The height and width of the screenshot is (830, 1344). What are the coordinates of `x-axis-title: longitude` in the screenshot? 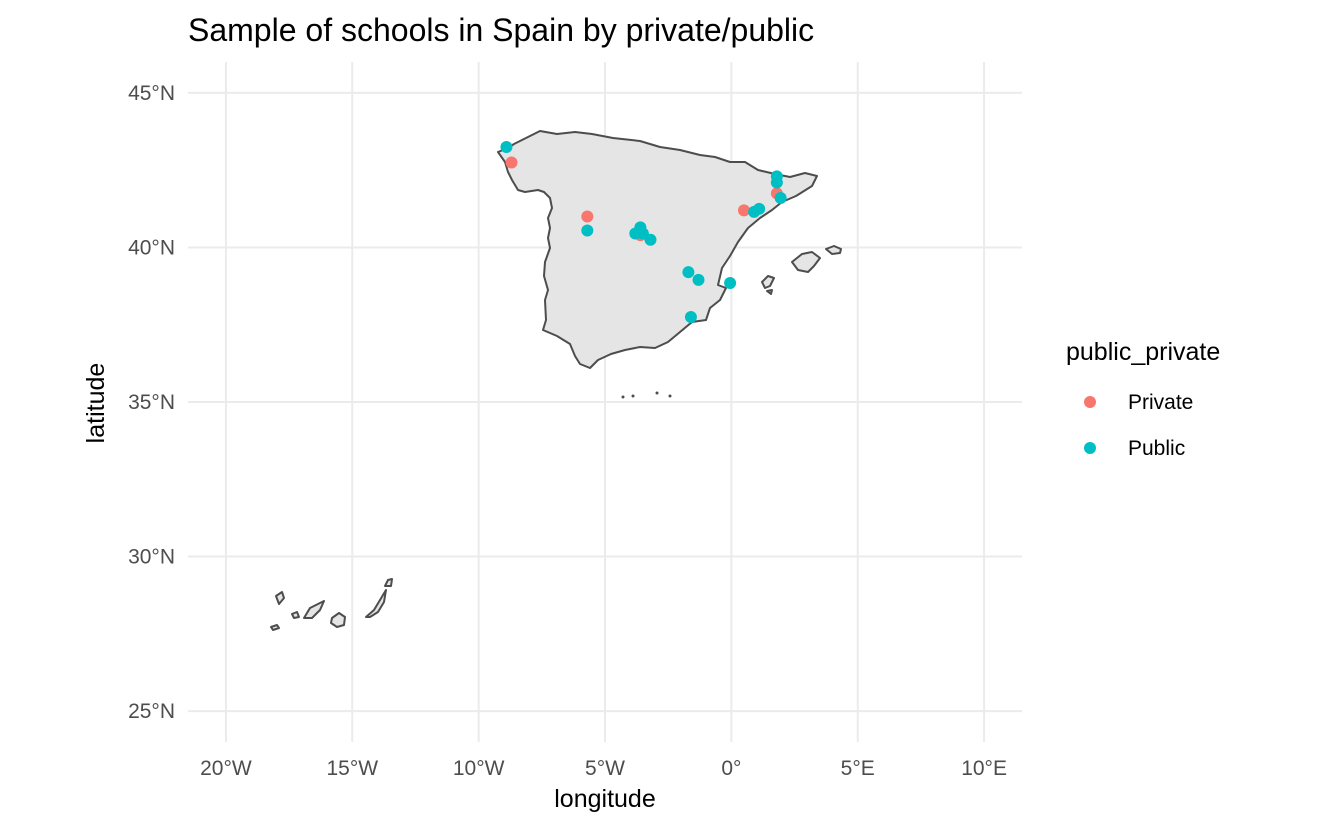 It's located at (604, 799).